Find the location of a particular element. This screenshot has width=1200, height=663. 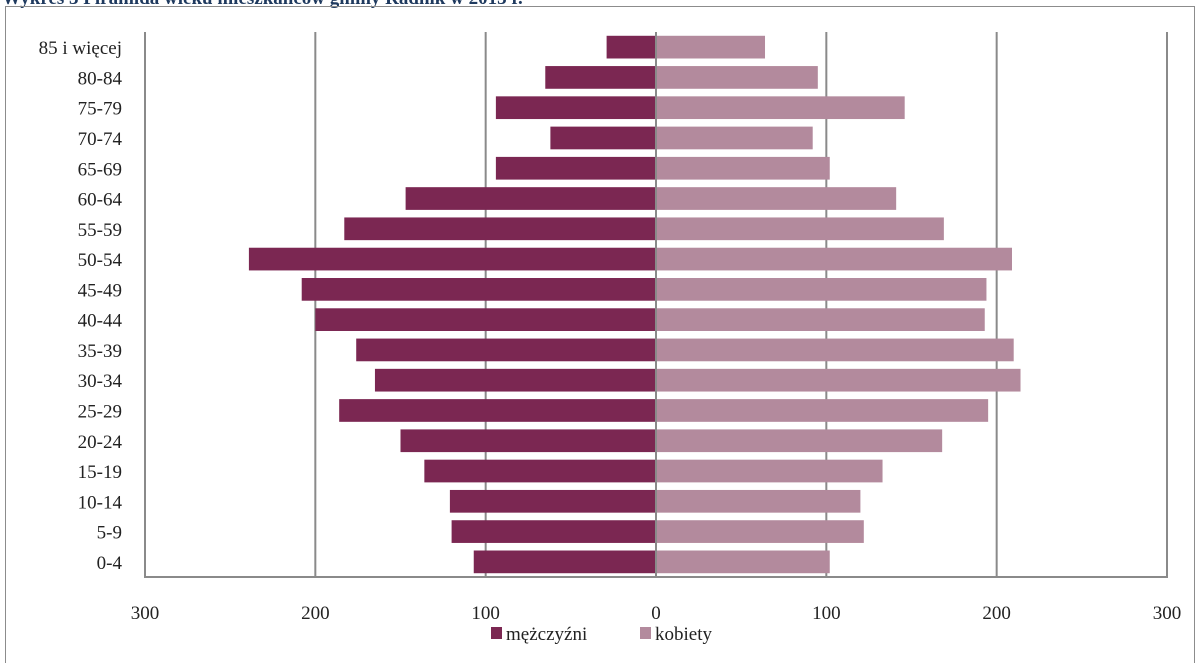

category-label: 65-69 is located at coordinates (100, 169).